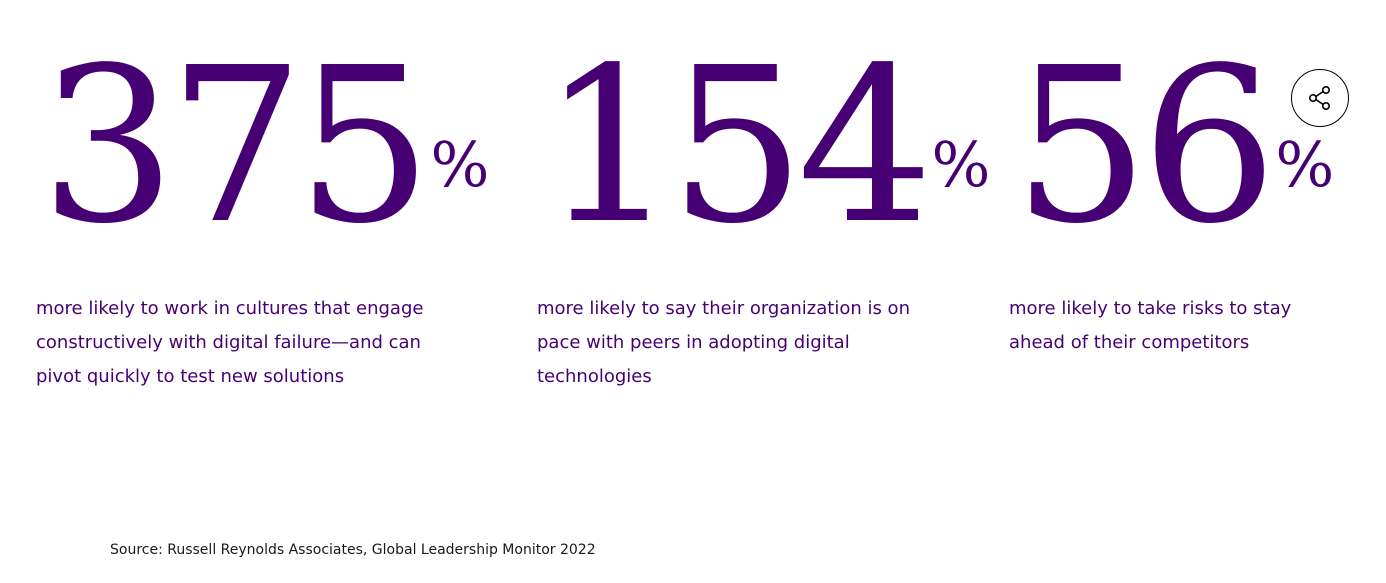 The width and height of the screenshot is (1386, 583). I want to click on stat-figure: 56 %, so click(1179, 150).